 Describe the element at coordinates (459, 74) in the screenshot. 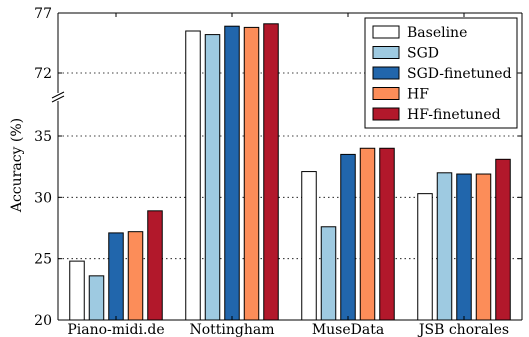

I see `legend-label: SGD-finetuned` at that location.